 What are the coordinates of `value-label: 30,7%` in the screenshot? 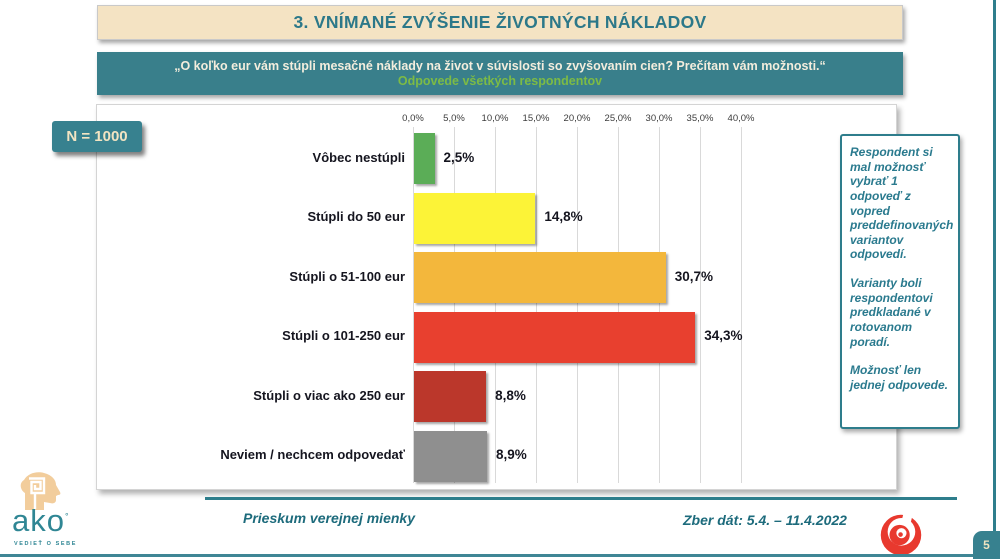 It's located at (694, 276).